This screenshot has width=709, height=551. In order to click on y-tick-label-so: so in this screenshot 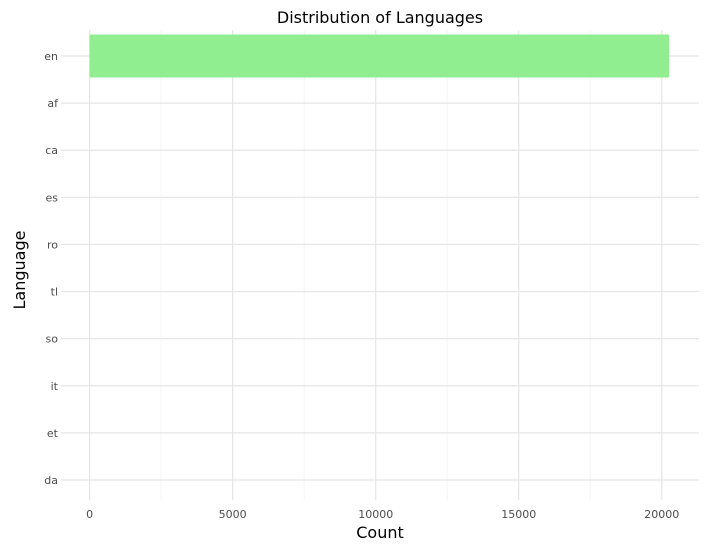, I will do `click(52, 339)`.